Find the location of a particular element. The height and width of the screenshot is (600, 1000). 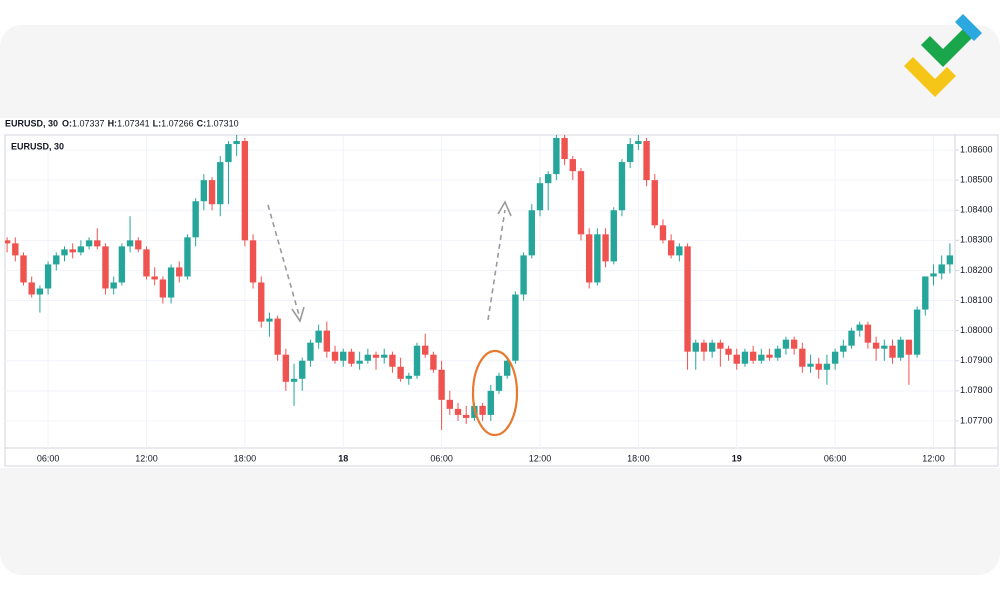

header-field-value: 1.07337 is located at coordinates (88, 123).